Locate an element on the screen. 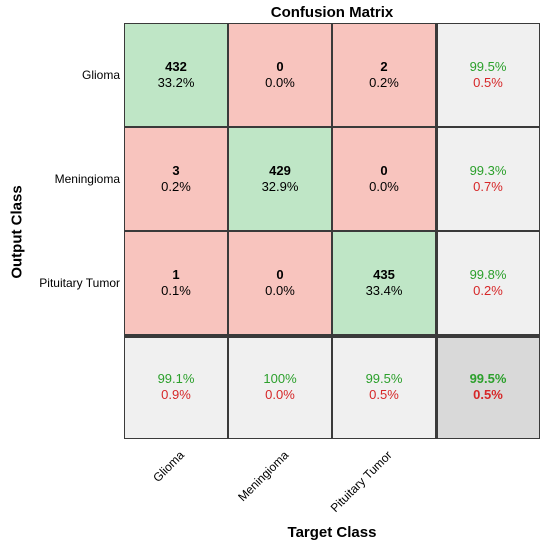 This screenshot has height=546, width=550. y-axis-label: Output Class is located at coordinates (17, 232).